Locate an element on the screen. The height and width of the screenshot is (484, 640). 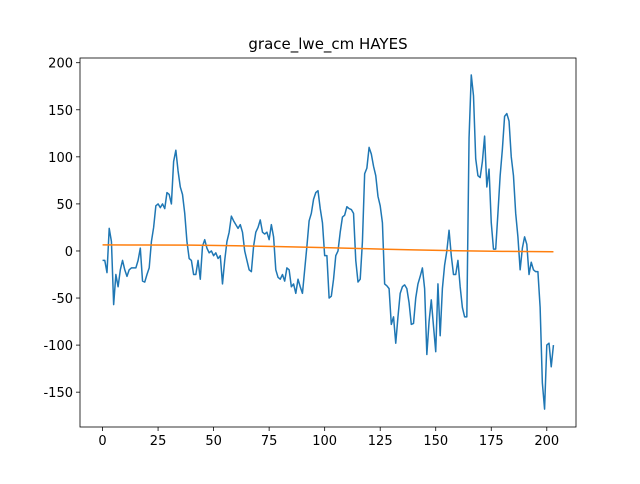
chart-title: grace_lwe_cm HAYES is located at coordinates (327, 44).